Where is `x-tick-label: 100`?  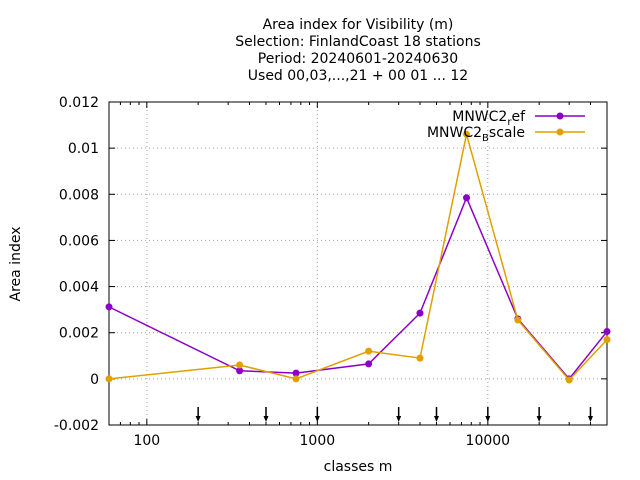
x-tick-label: 100 is located at coordinates (146, 441).